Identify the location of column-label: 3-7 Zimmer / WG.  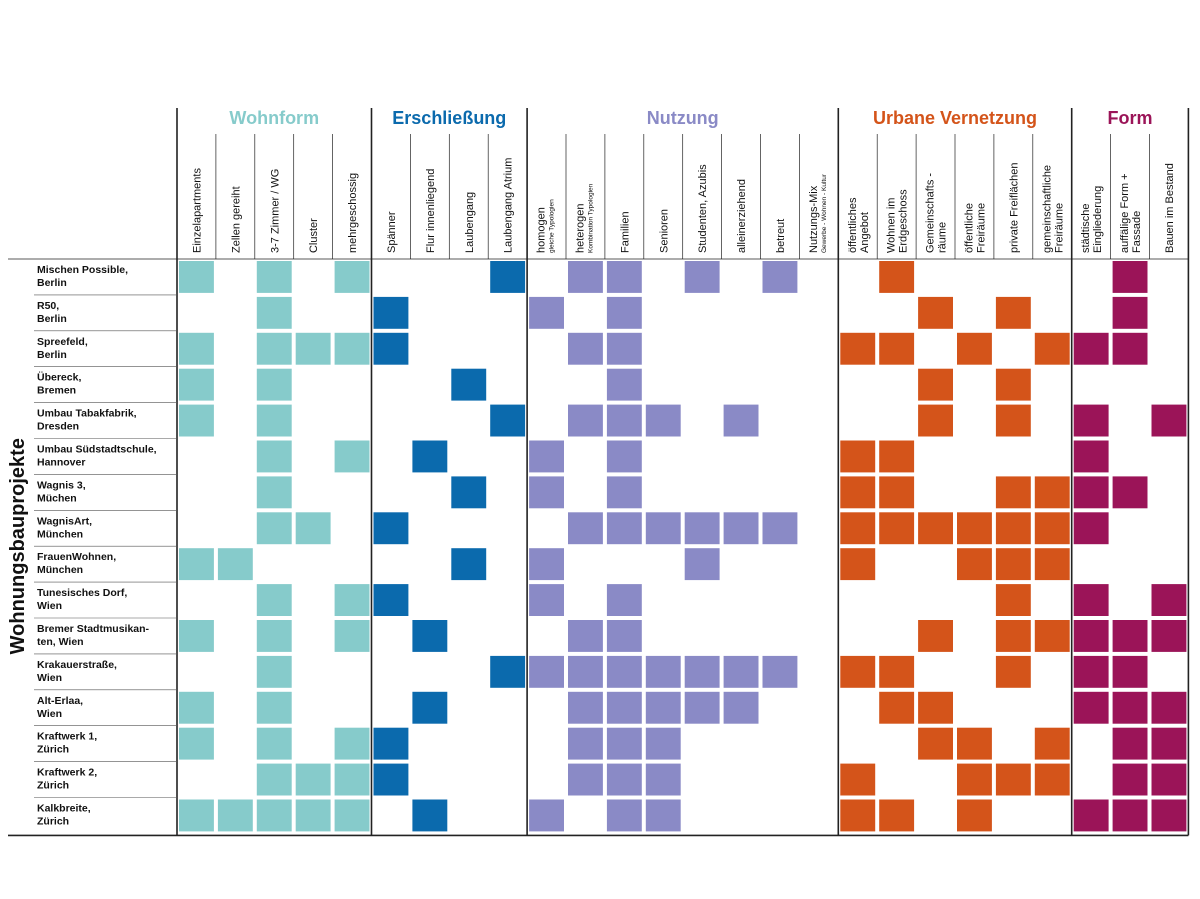
(275, 211).